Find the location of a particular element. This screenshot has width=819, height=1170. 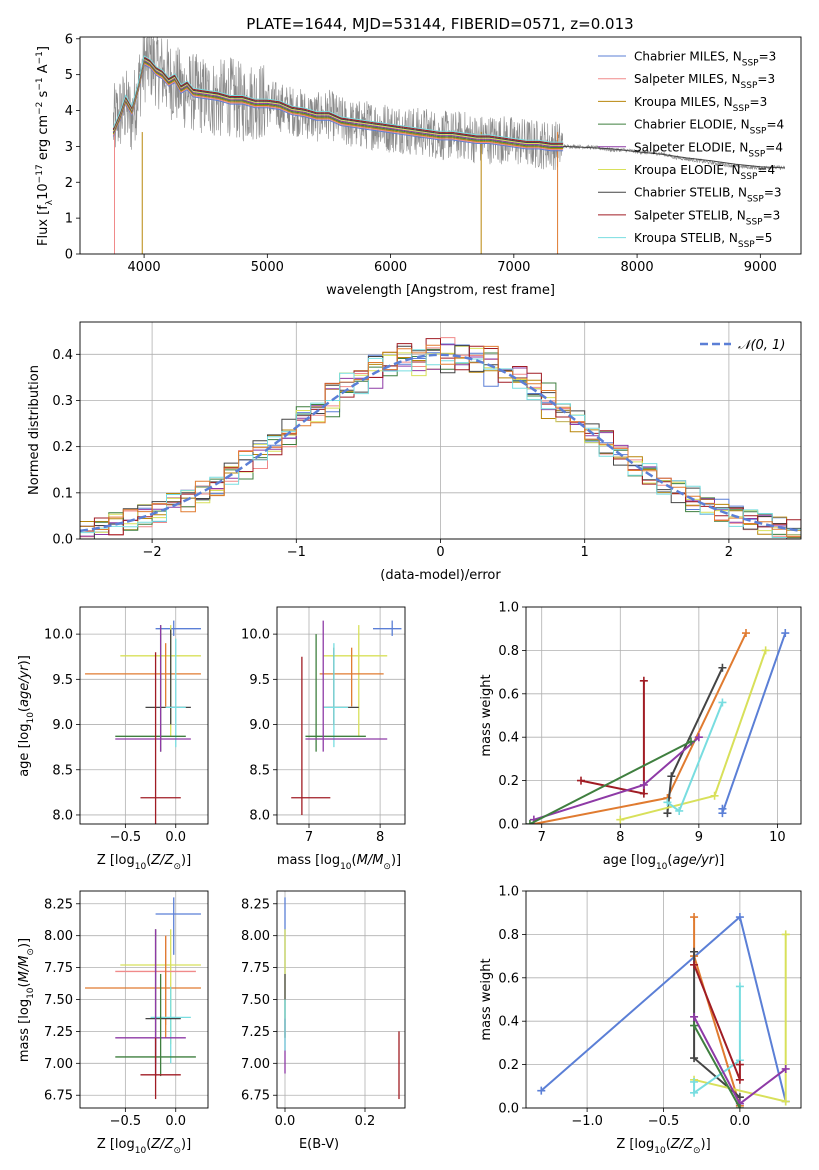

legend-label-part: Chabrier ELODIE, N is located at coordinates (692, 125).